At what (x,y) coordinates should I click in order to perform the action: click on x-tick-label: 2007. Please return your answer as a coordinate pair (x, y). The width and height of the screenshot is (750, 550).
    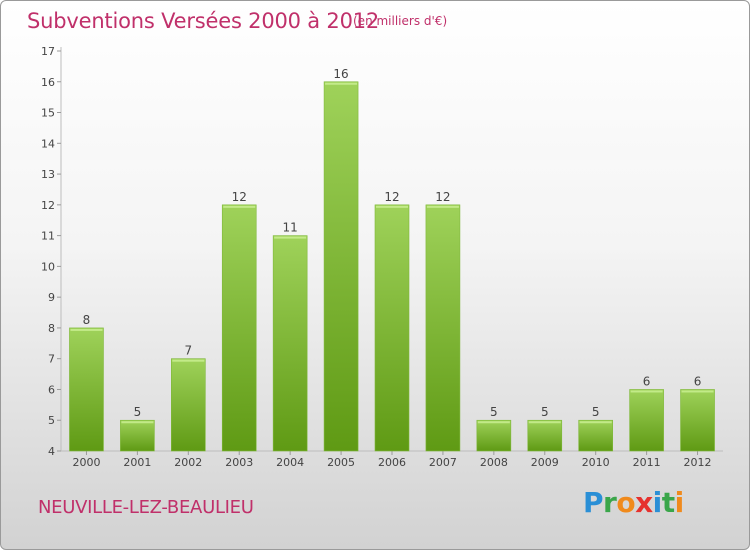
    Looking at the image, I should click on (443, 462).